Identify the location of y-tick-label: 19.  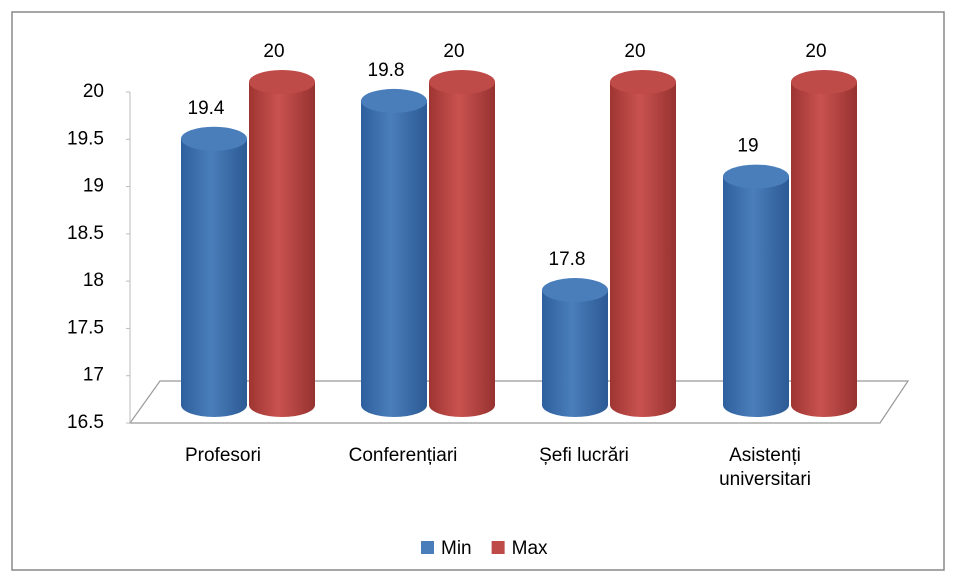
(93, 186).